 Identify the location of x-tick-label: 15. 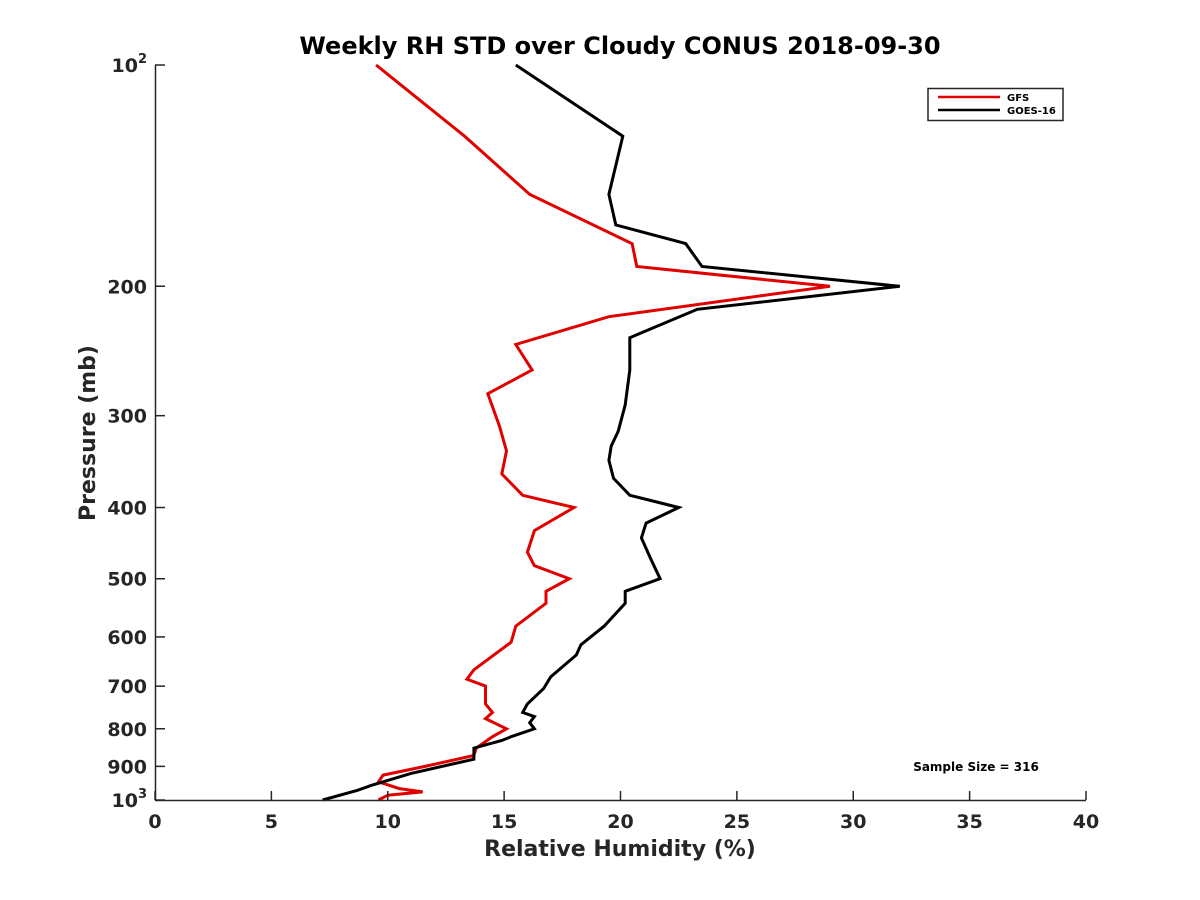
(504, 822).